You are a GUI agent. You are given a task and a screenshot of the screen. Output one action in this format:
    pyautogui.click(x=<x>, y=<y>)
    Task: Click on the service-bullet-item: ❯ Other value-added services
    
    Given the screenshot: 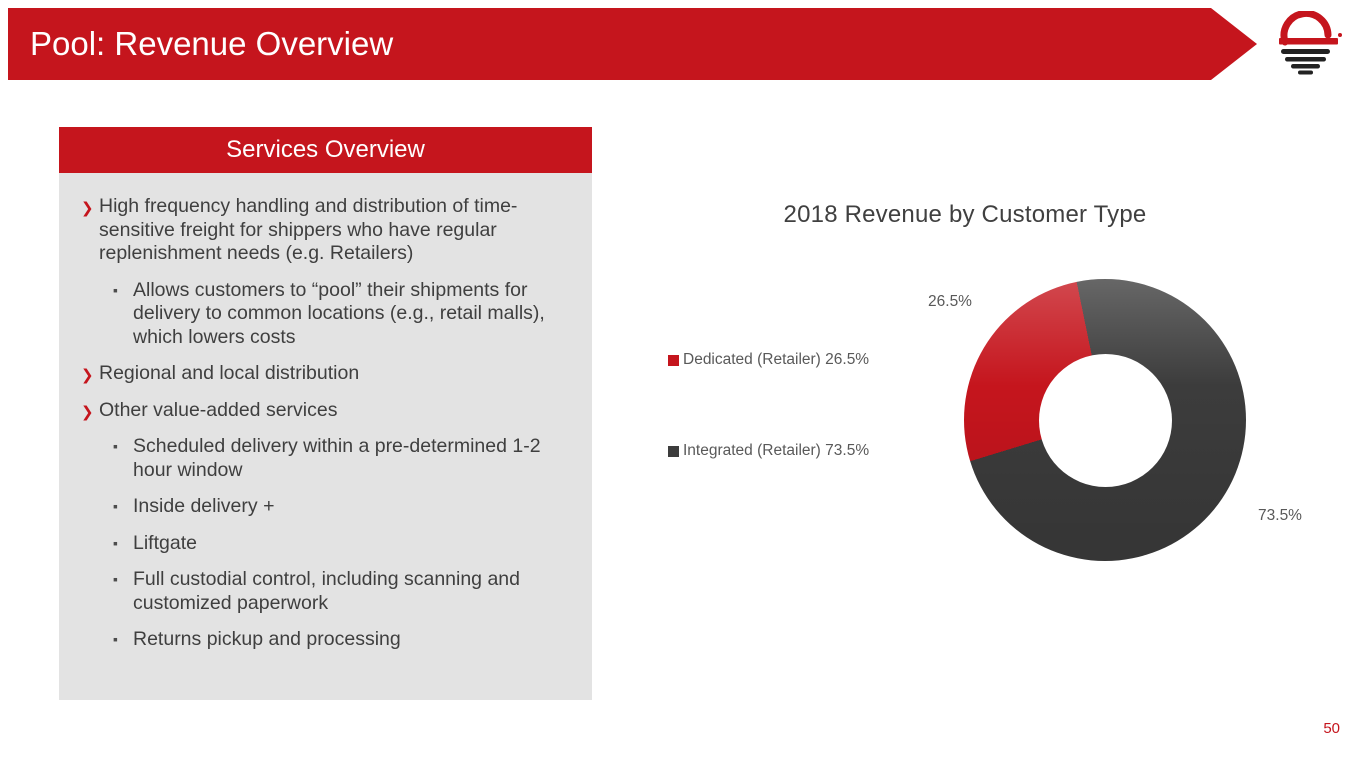 What is the action you would take?
    pyautogui.click(x=325, y=411)
    